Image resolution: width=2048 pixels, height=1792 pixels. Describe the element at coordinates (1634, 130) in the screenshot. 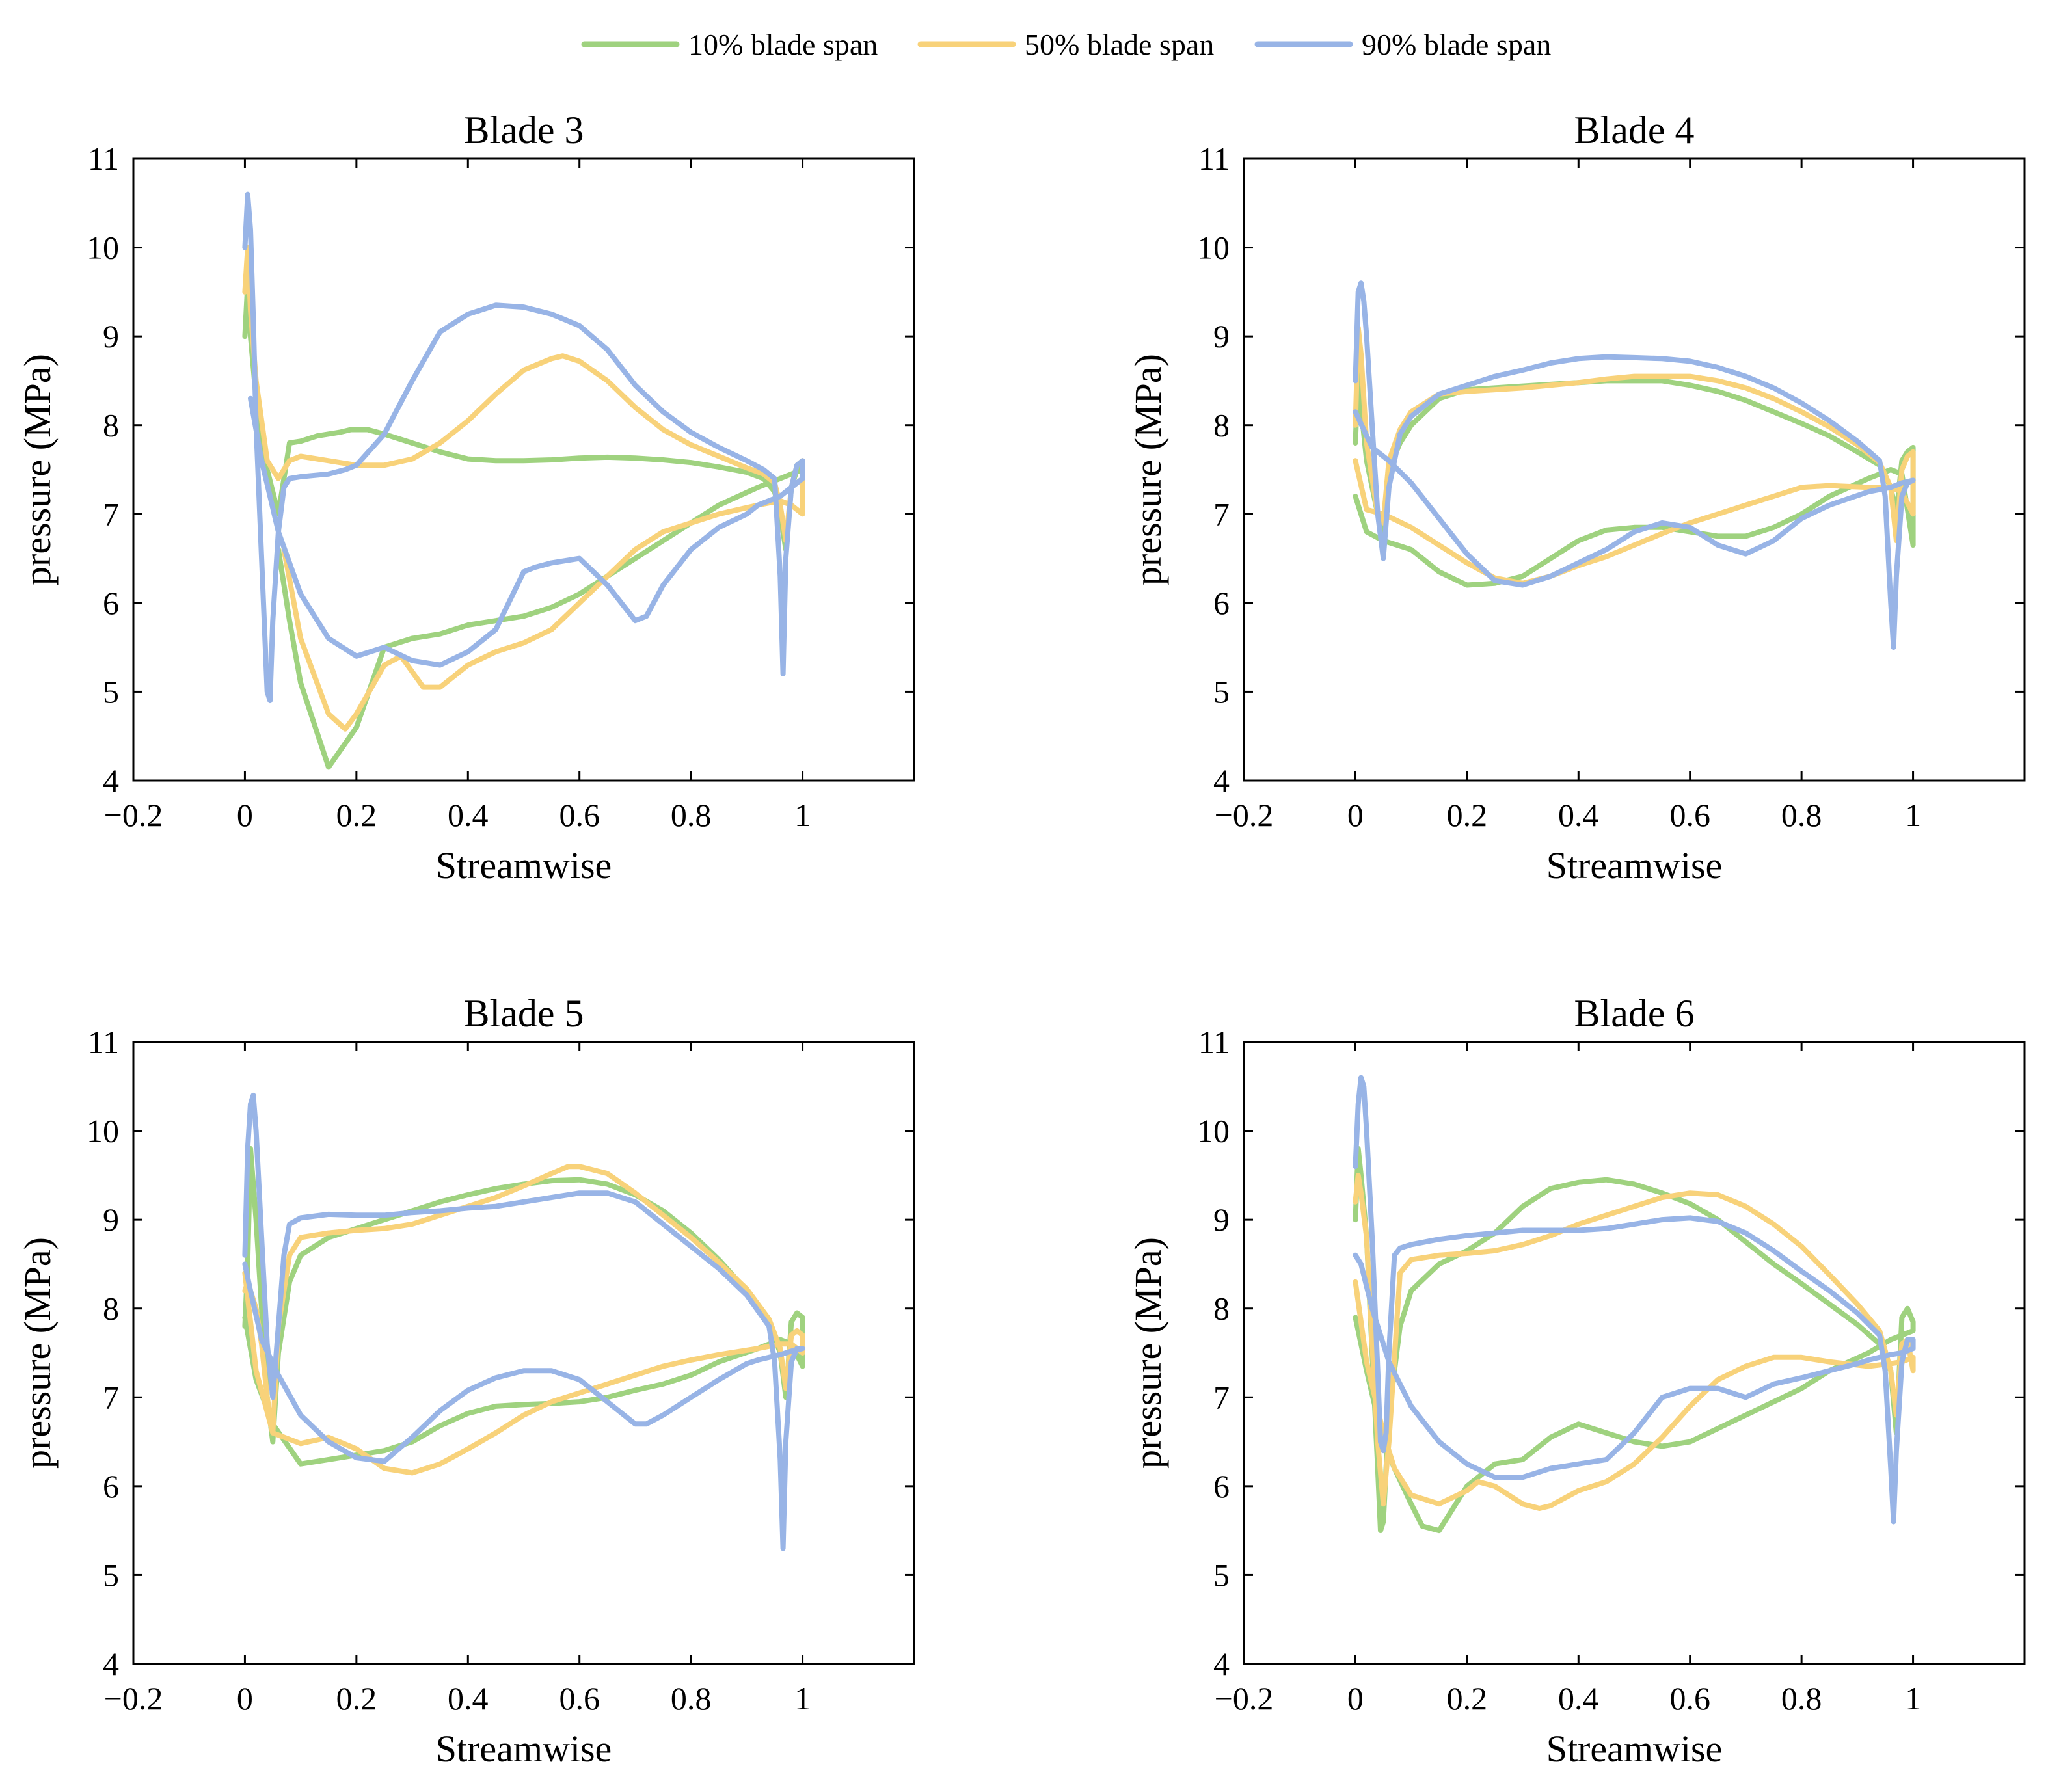

I see `panel-title: Blade 4` at that location.